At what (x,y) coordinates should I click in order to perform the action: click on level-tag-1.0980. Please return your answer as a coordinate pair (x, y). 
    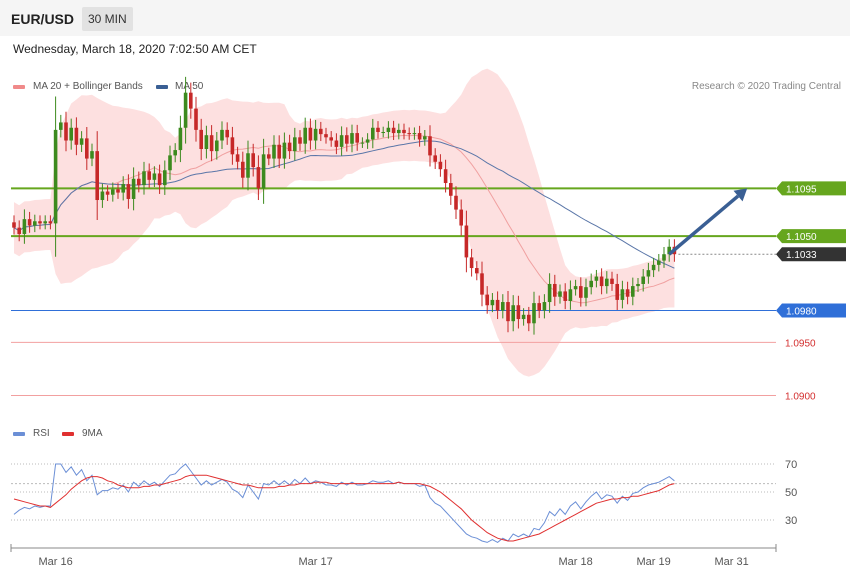
    Looking at the image, I should click on (811, 310).